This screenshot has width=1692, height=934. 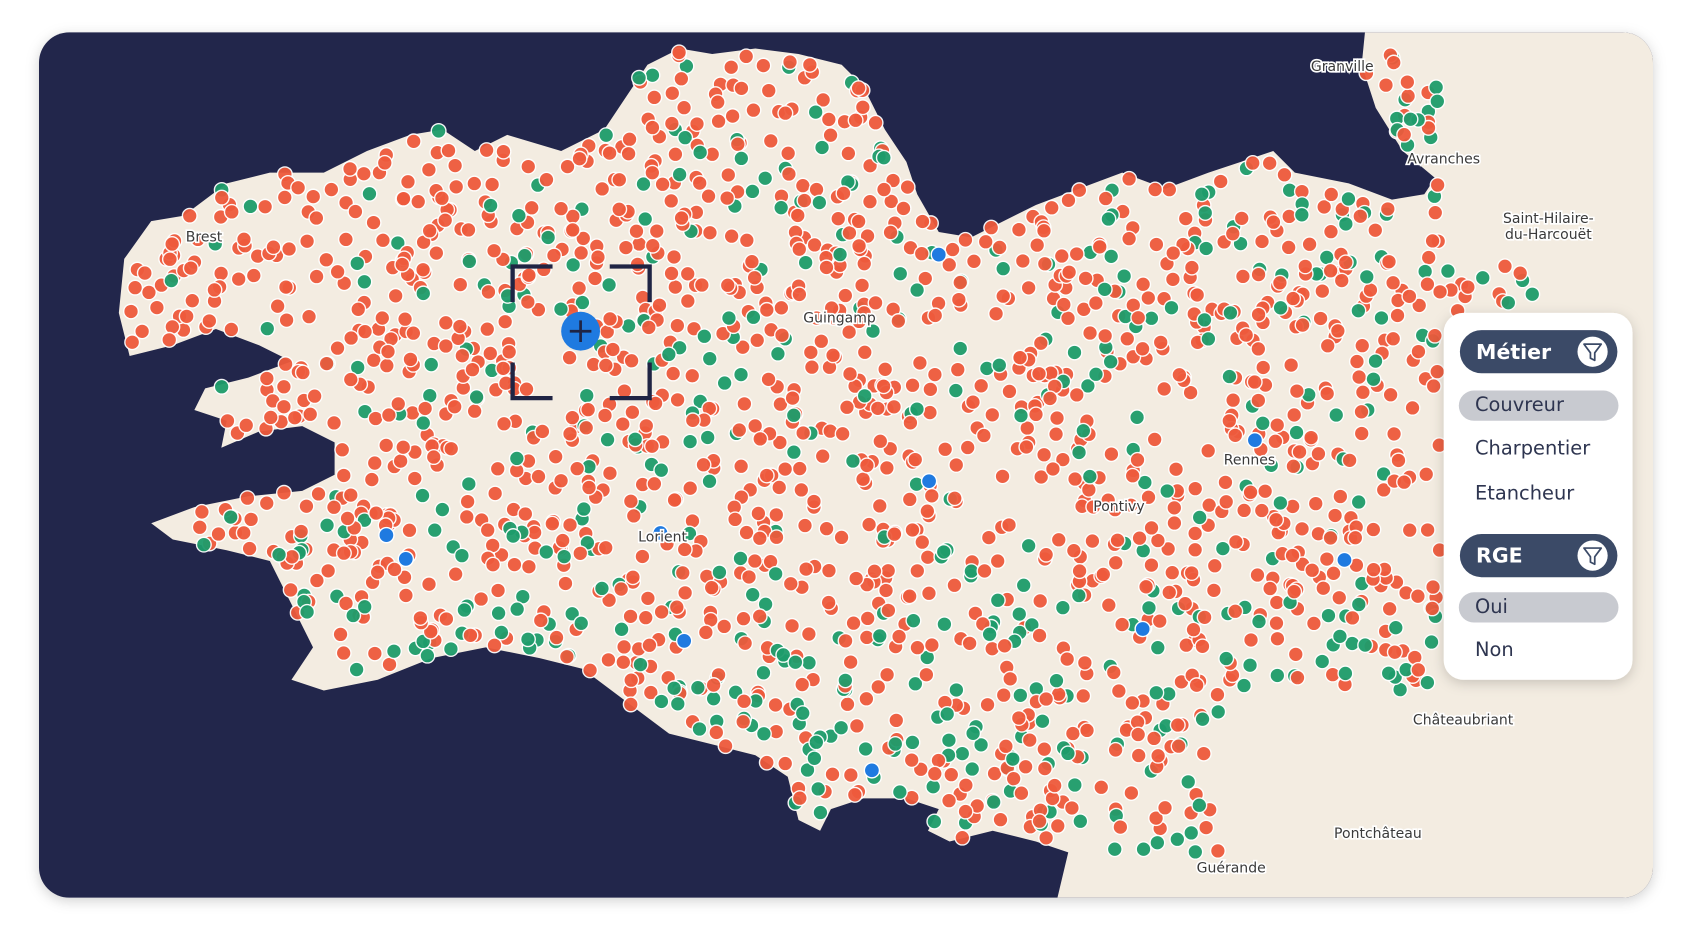 What do you see at coordinates (1524, 493) in the screenshot?
I see `filter-option: Etancheur` at bounding box center [1524, 493].